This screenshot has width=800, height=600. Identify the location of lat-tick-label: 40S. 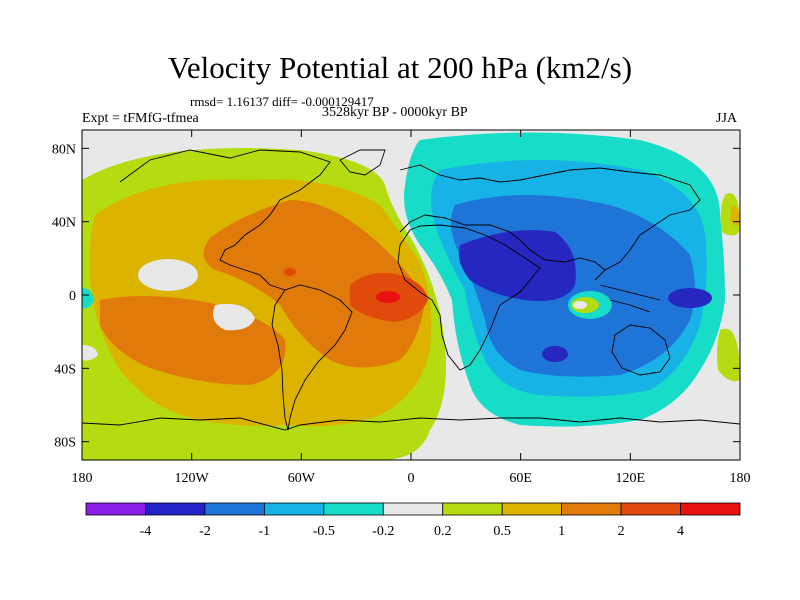
(65, 369).